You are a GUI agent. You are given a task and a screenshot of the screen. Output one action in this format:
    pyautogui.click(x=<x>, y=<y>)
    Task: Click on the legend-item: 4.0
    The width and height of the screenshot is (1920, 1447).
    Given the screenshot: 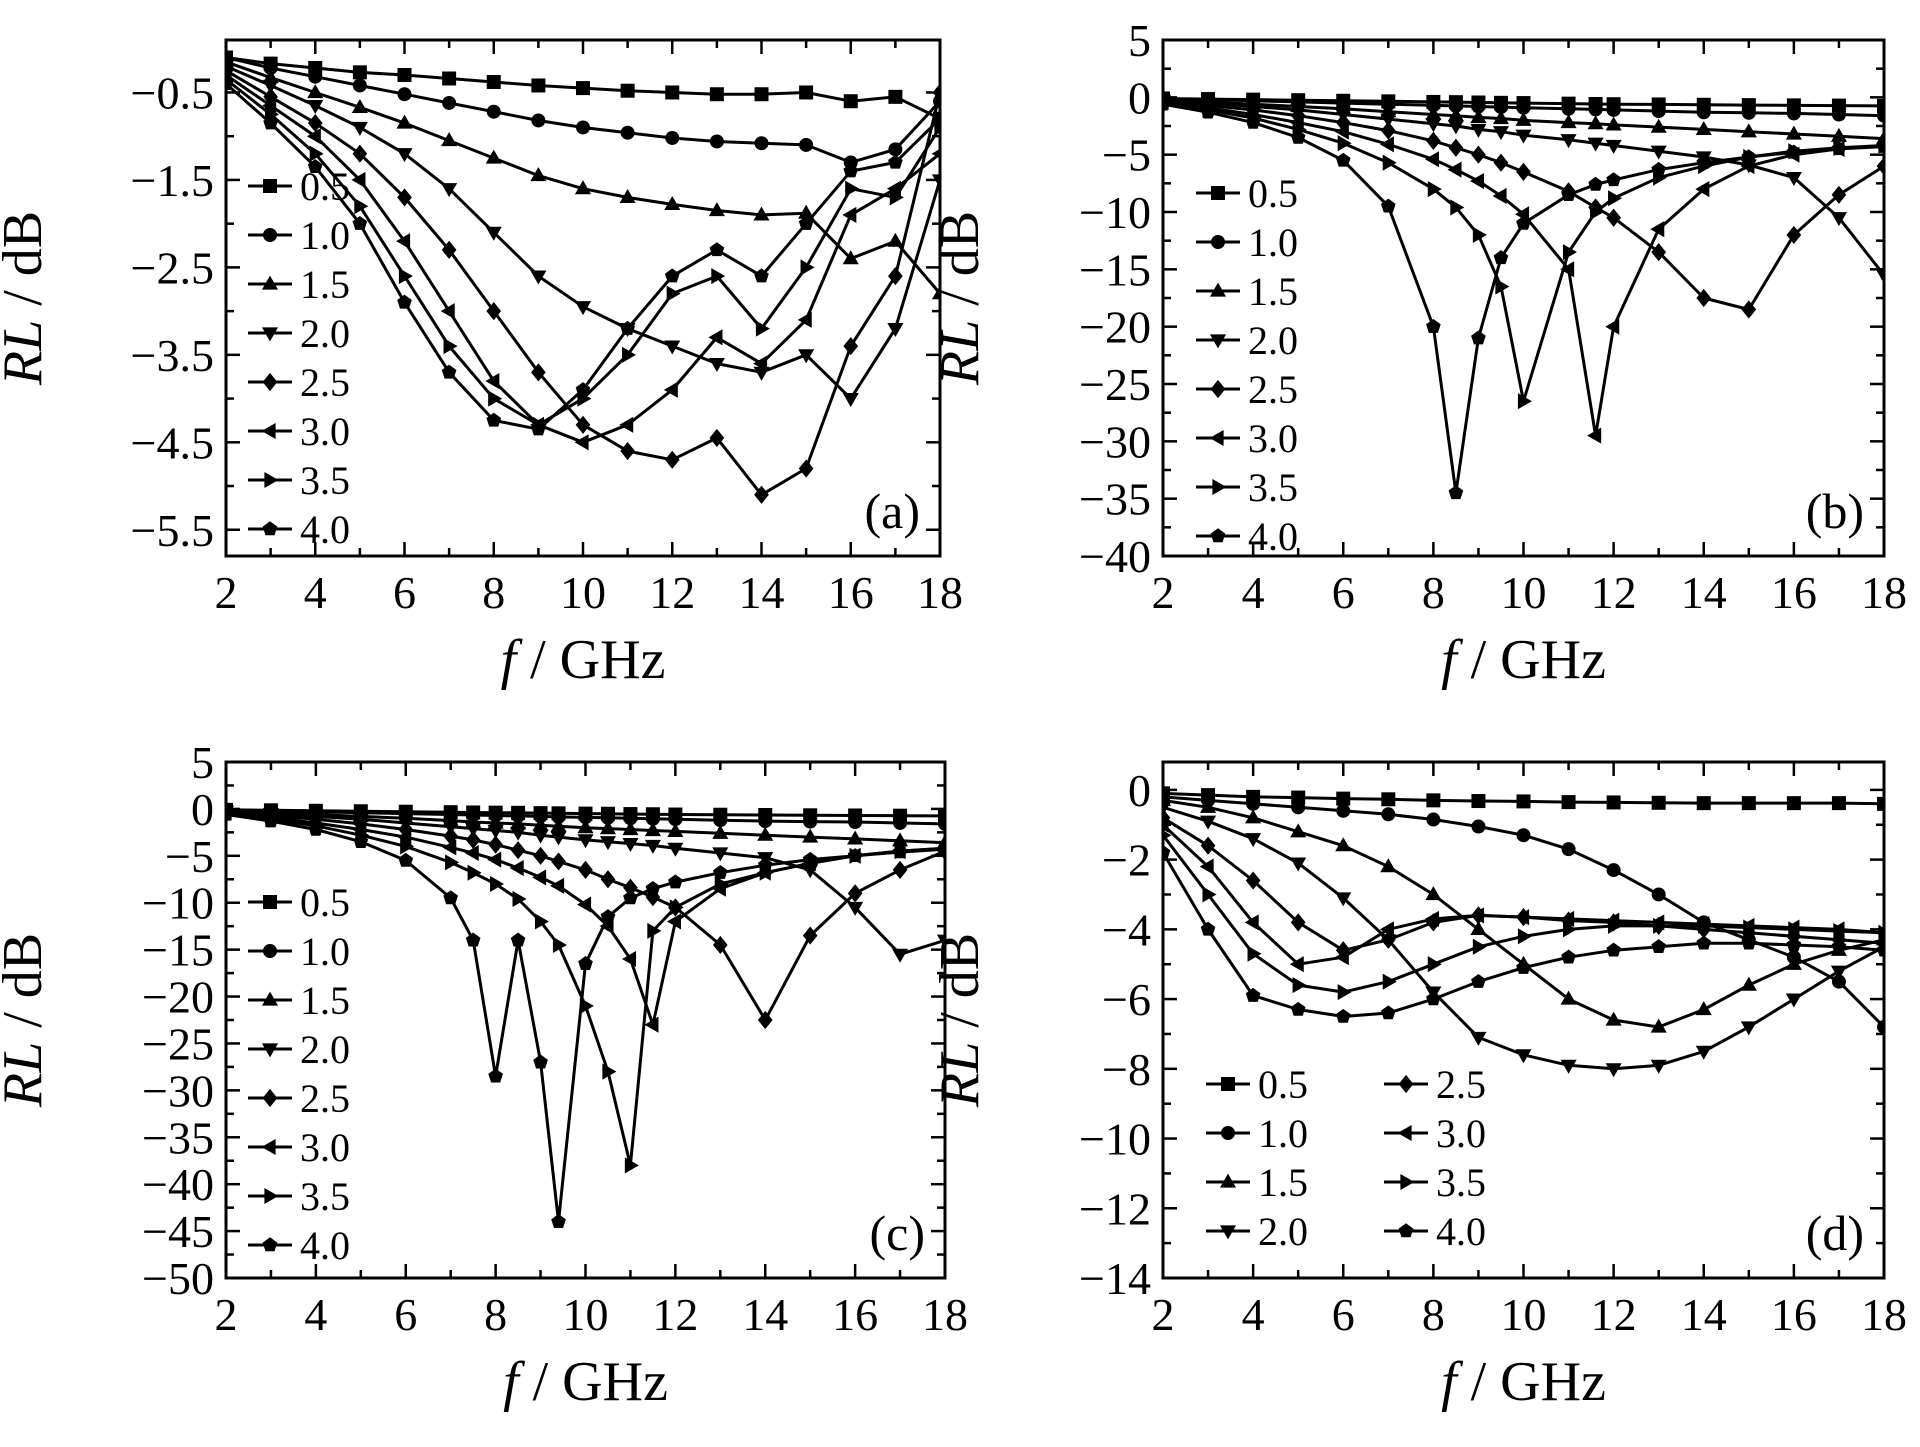 What is the action you would take?
    pyautogui.click(x=299, y=529)
    